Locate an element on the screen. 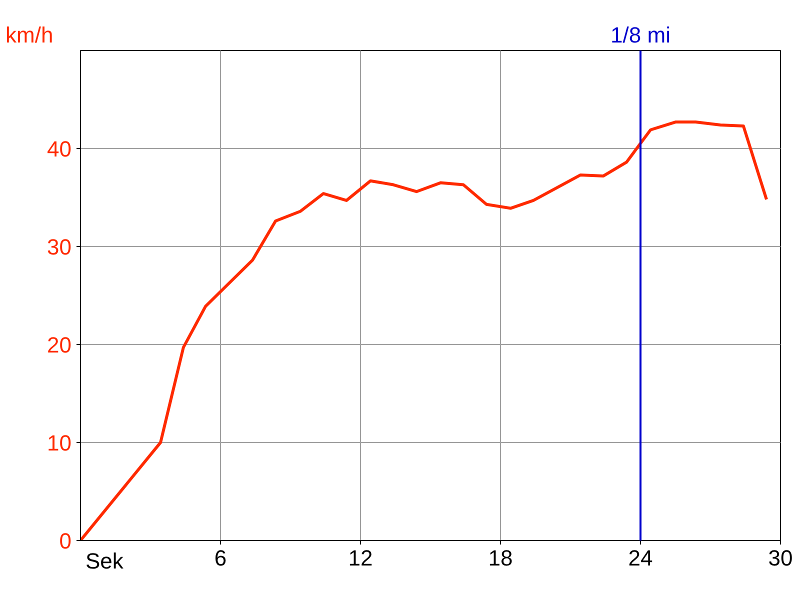  x-tick-label: 30 is located at coordinates (780, 558).